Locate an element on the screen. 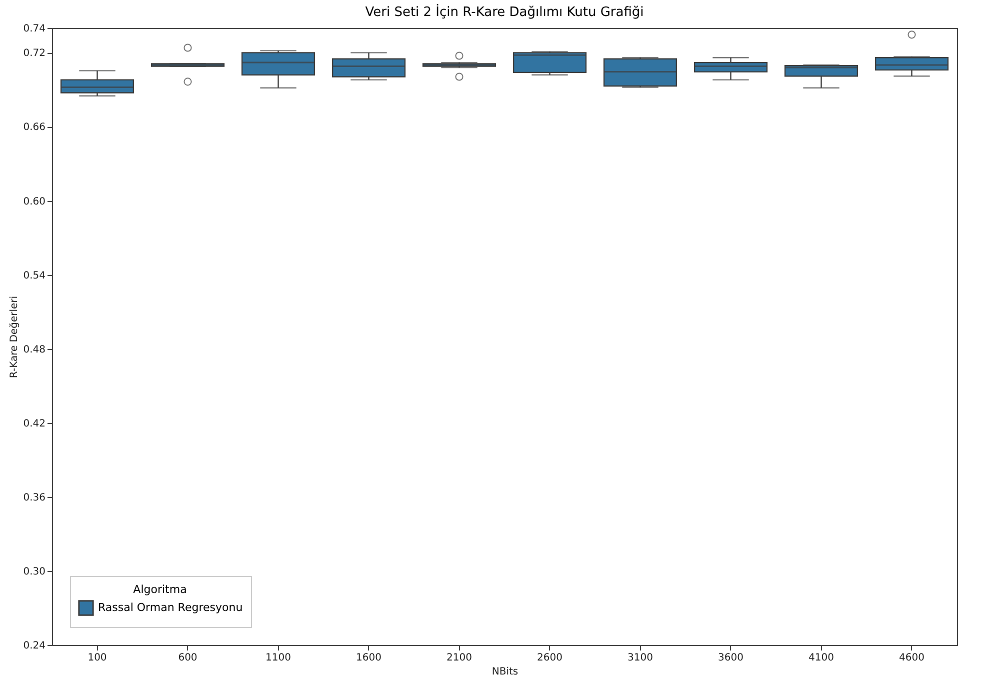 The height and width of the screenshot is (698, 998). x-tick-label: 4600 is located at coordinates (911, 658).